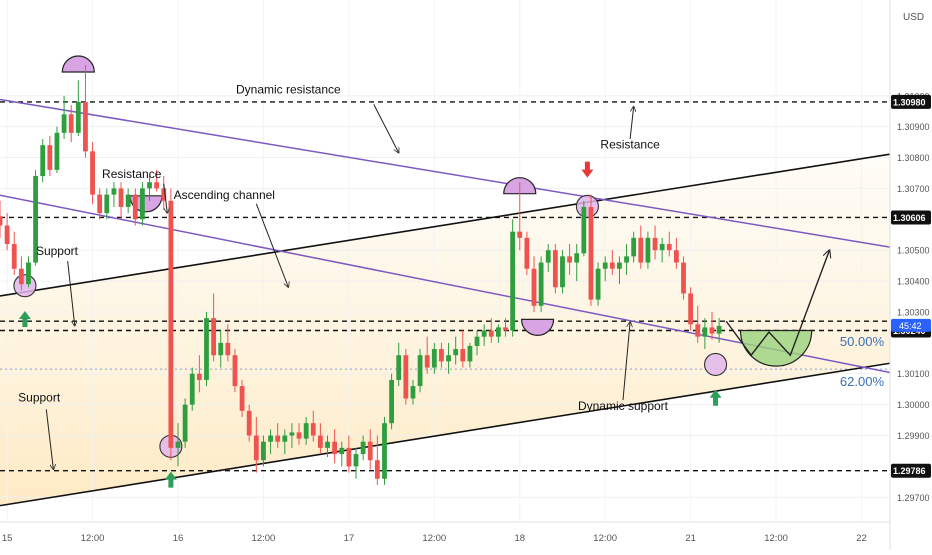 The image size is (932, 555). Describe the element at coordinates (913, 17) in the screenshot. I see `currency-label: USD` at that location.